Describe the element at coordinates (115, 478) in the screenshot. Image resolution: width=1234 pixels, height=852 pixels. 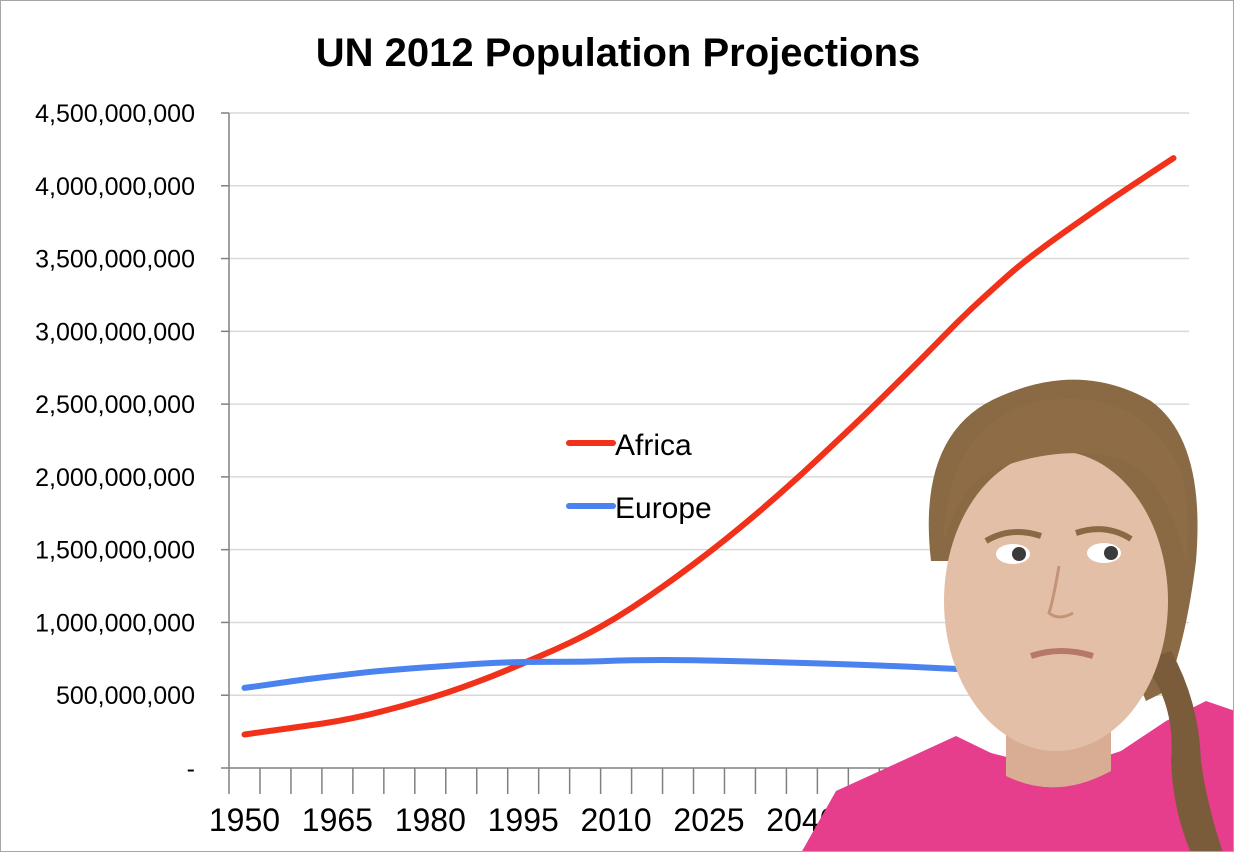
I see `y-tick-label: 2,000,000,000` at that location.